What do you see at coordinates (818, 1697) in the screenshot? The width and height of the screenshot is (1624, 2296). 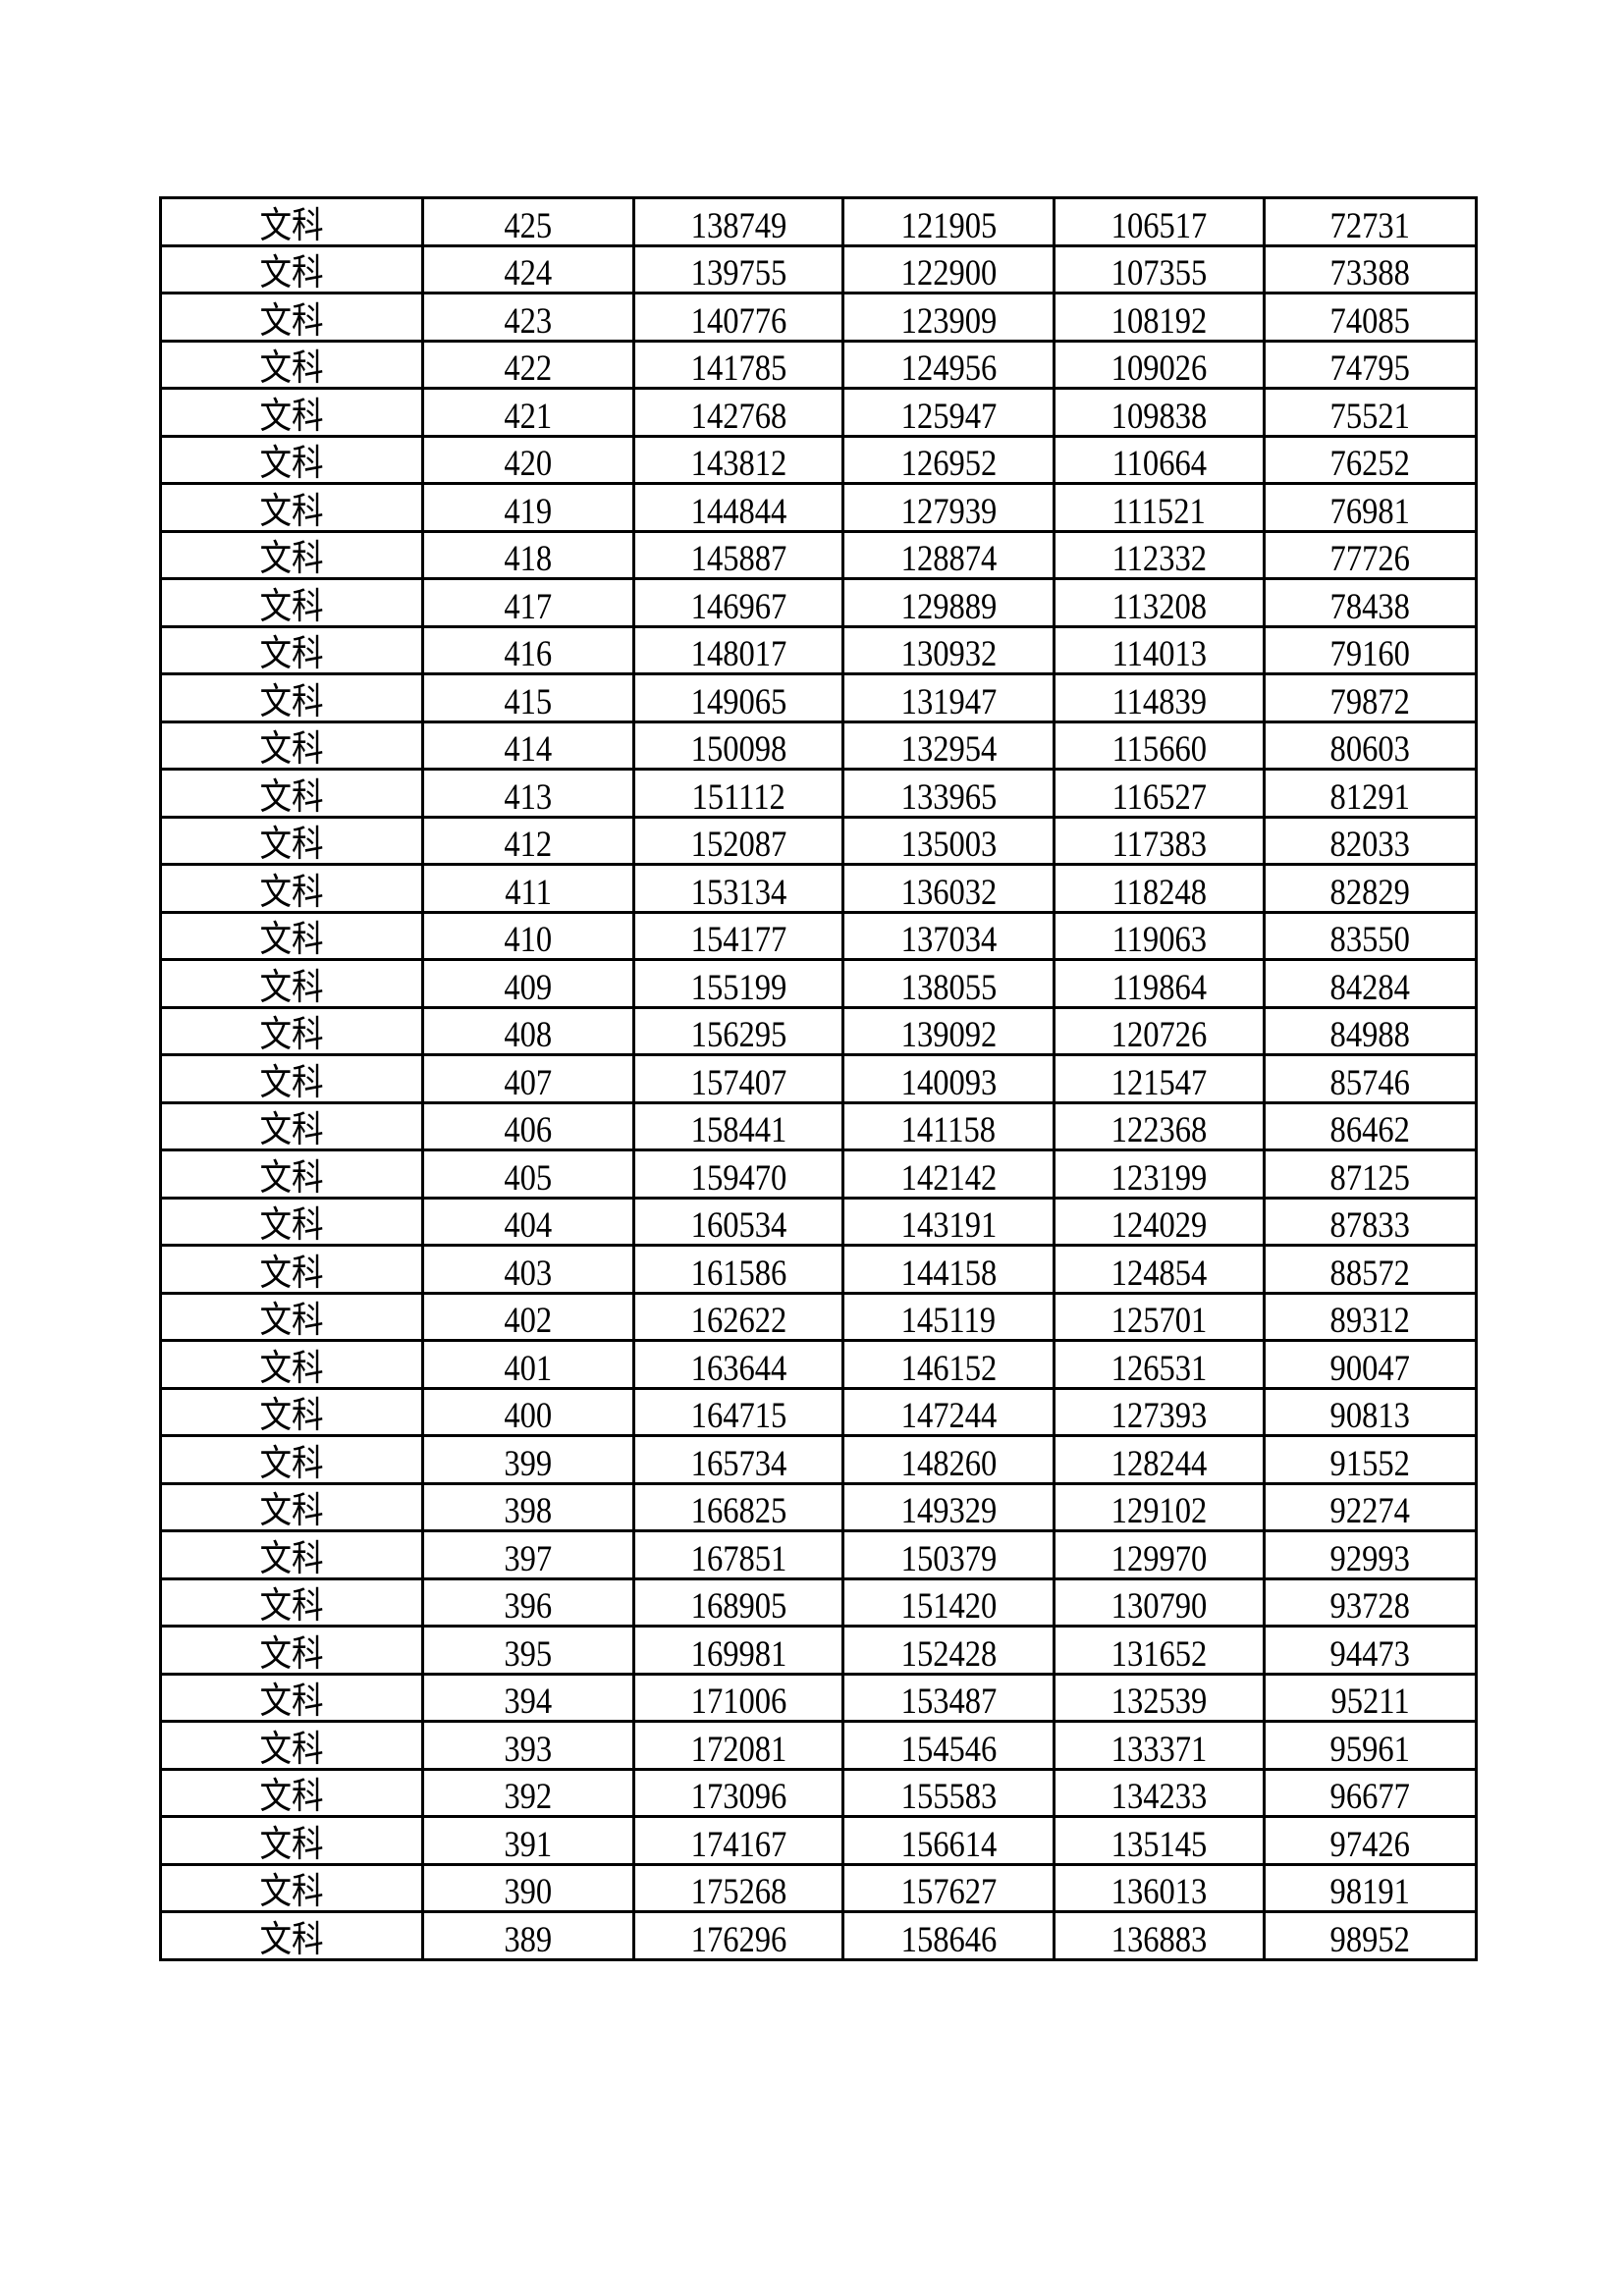 I see `table-row: 文科 394 171006 153487 132539 95211` at bounding box center [818, 1697].